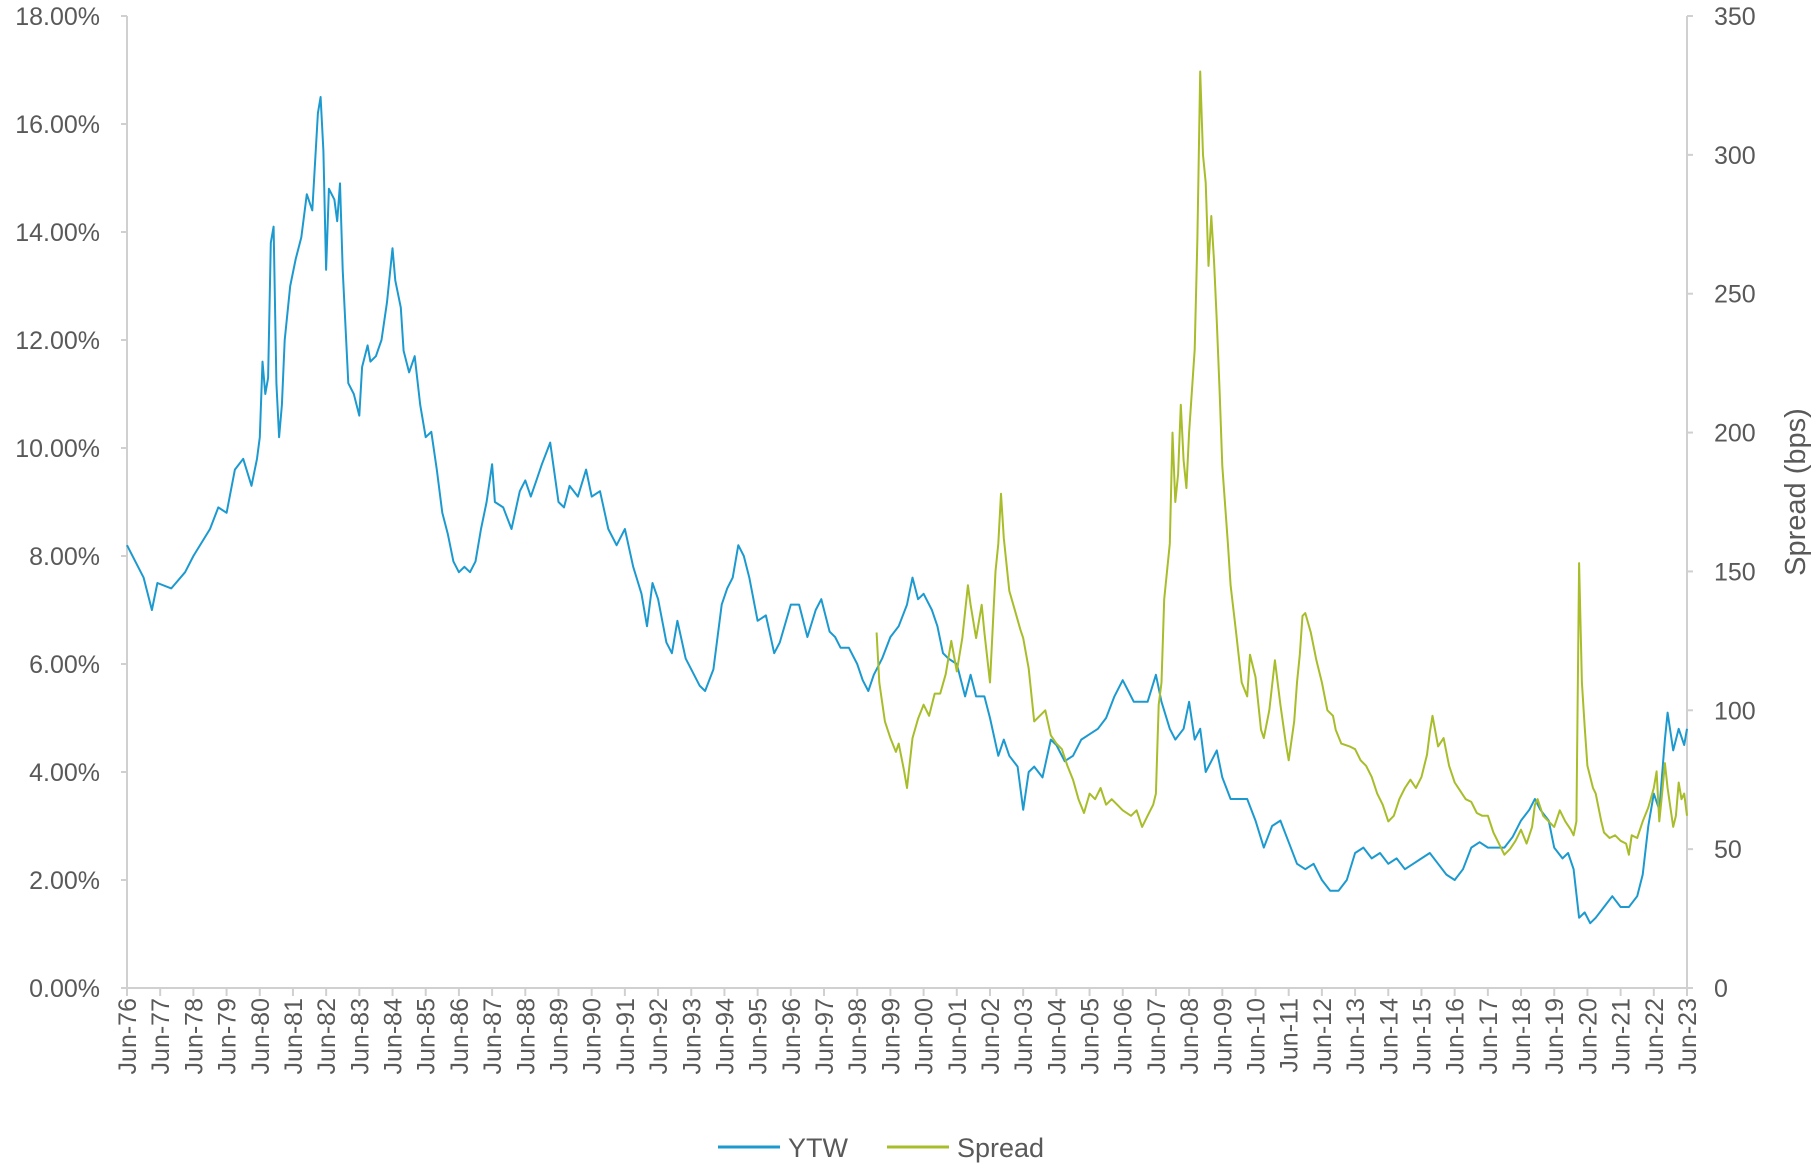 This screenshot has height=1166, width=1813. What do you see at coordinates (925, 1036) in the screenshot?
I see `x-tick-label: Jun-00` at bounding box center [925, 1036].